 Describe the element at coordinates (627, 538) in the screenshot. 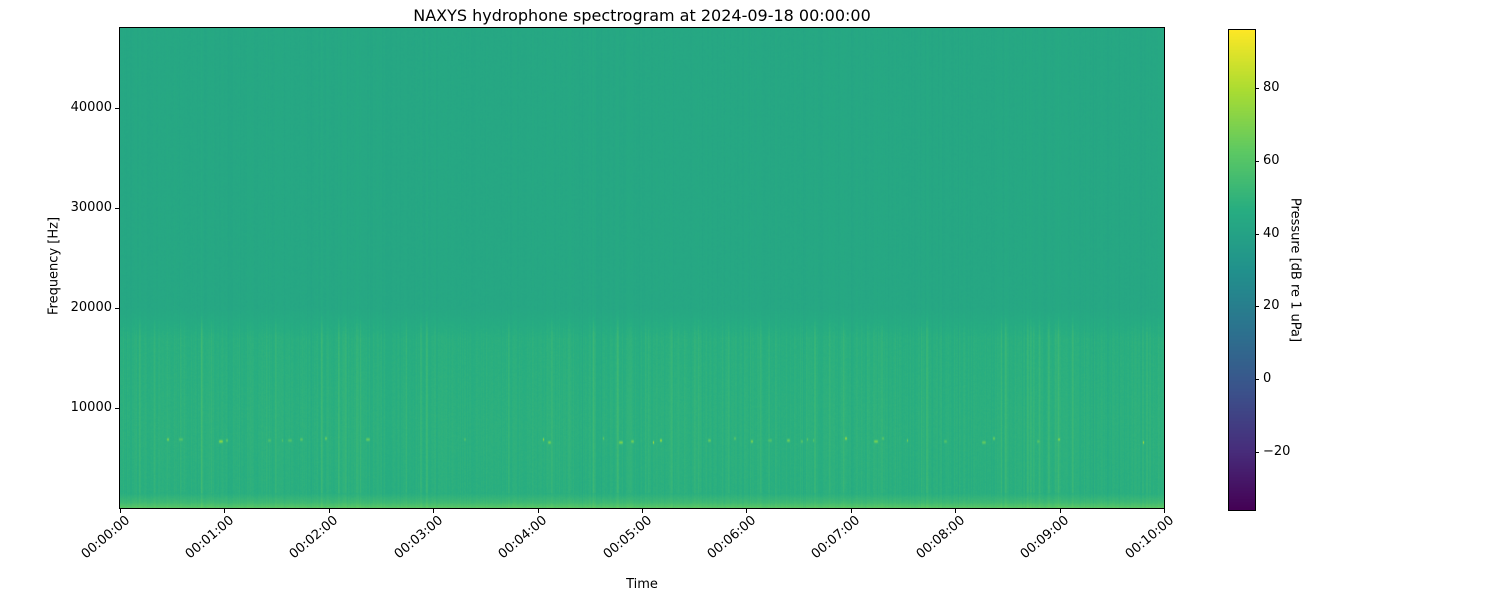

I see `x-tick-label: 00:05:00` at that location.